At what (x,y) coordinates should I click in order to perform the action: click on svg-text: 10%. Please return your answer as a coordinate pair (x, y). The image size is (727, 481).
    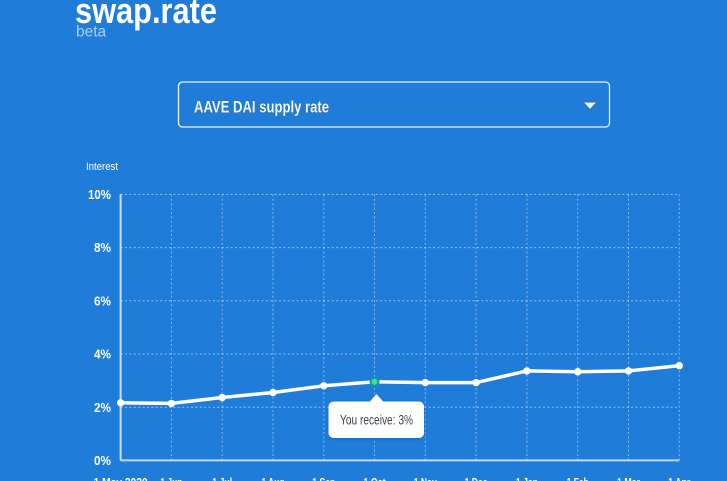
    Looking at the image, I should click on (99, 194).